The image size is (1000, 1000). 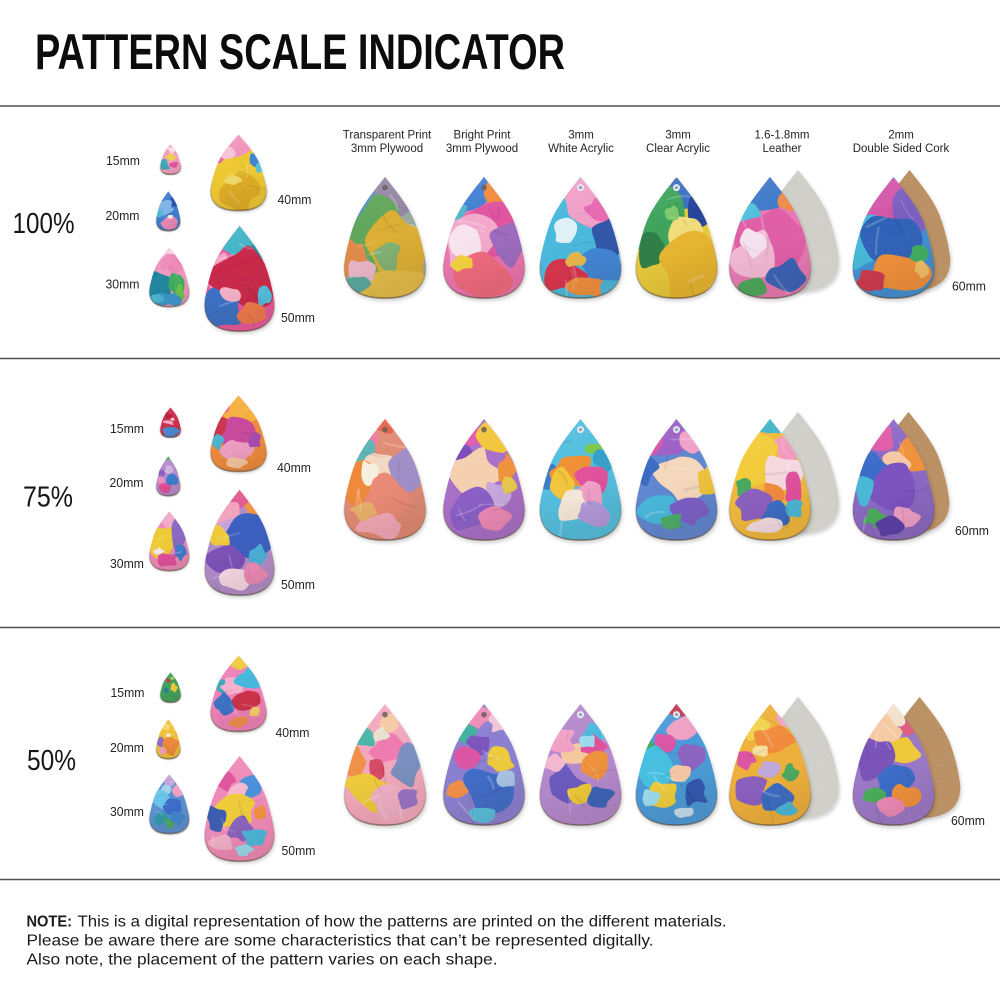 What do you see at coordinates (483, 136) in the screenshot?
I see `svg-text: Bright Print` at bounding box center [483, 136].